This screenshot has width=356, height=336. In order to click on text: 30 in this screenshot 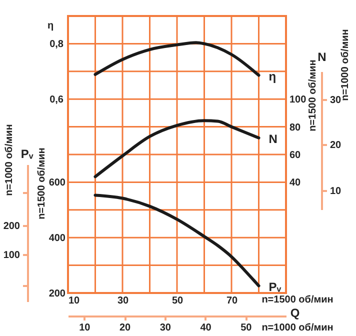, I will do `click(336, 100)`.